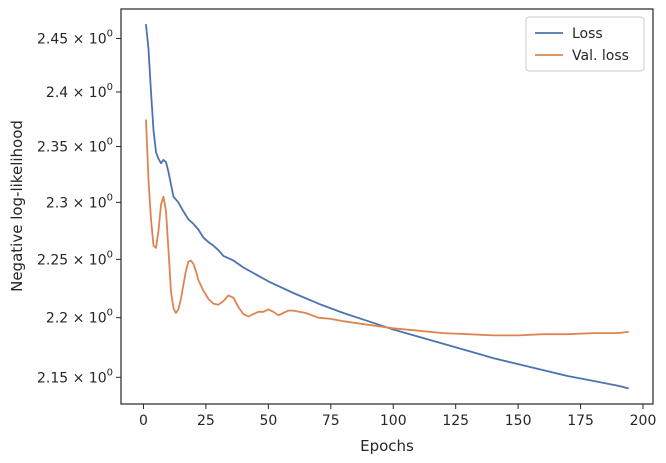  What do you see at coordinates (518, 421) in the screenshot?
I see `x-tick-label: 150` at bounding box center [518, 421].